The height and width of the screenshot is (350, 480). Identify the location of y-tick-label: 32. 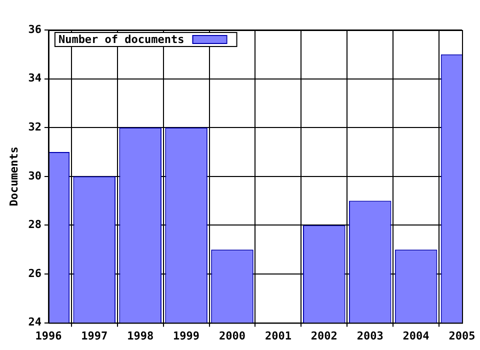
(35, 127).